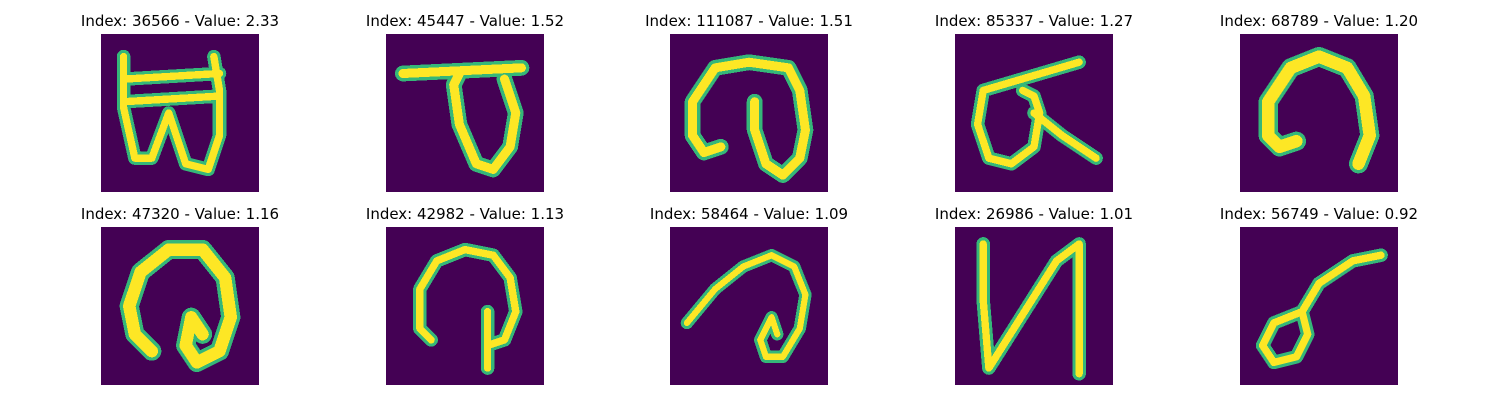  I want to click on panel-title: Index: 68789 - Value: 1.20, so click(1319, 21).